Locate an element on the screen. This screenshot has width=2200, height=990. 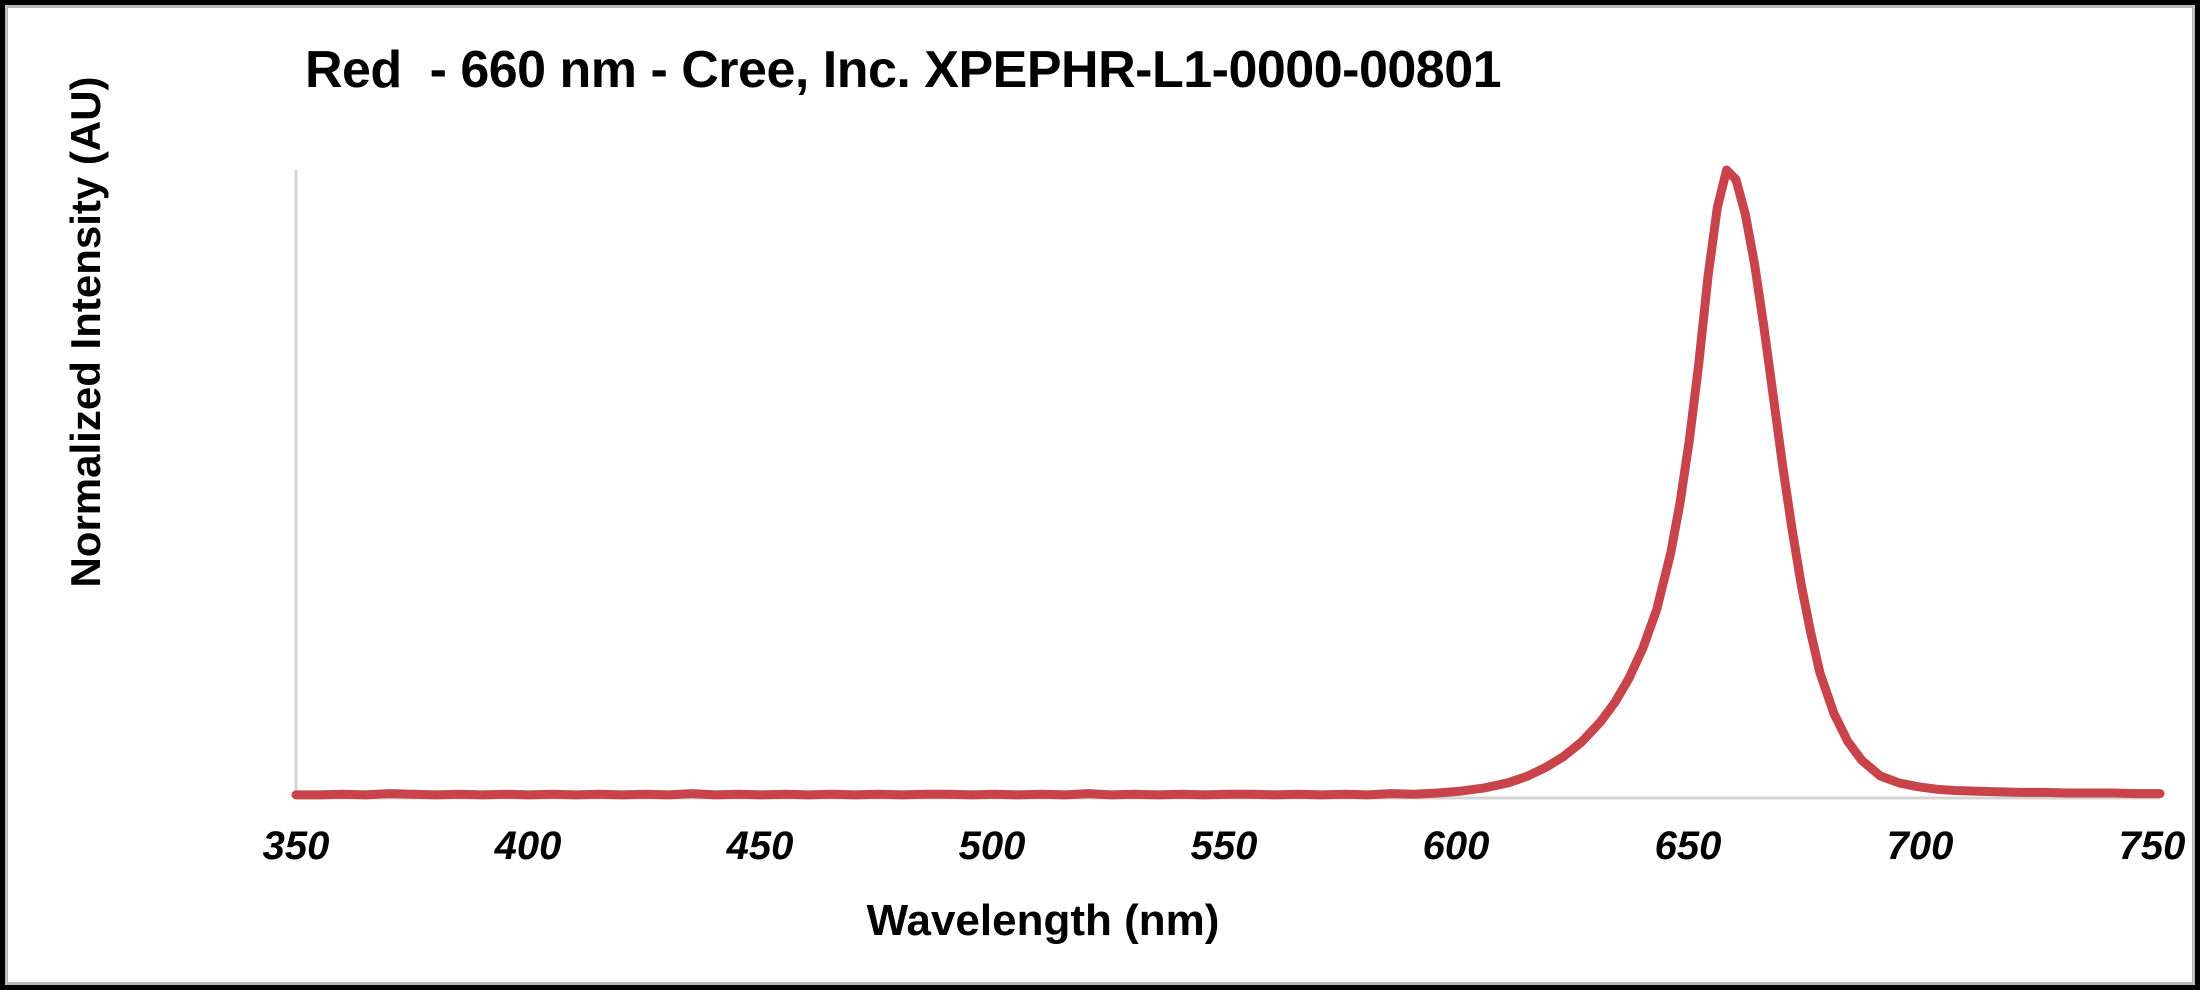
x-tick-label: 700 is located at coordinates (1920, 846).